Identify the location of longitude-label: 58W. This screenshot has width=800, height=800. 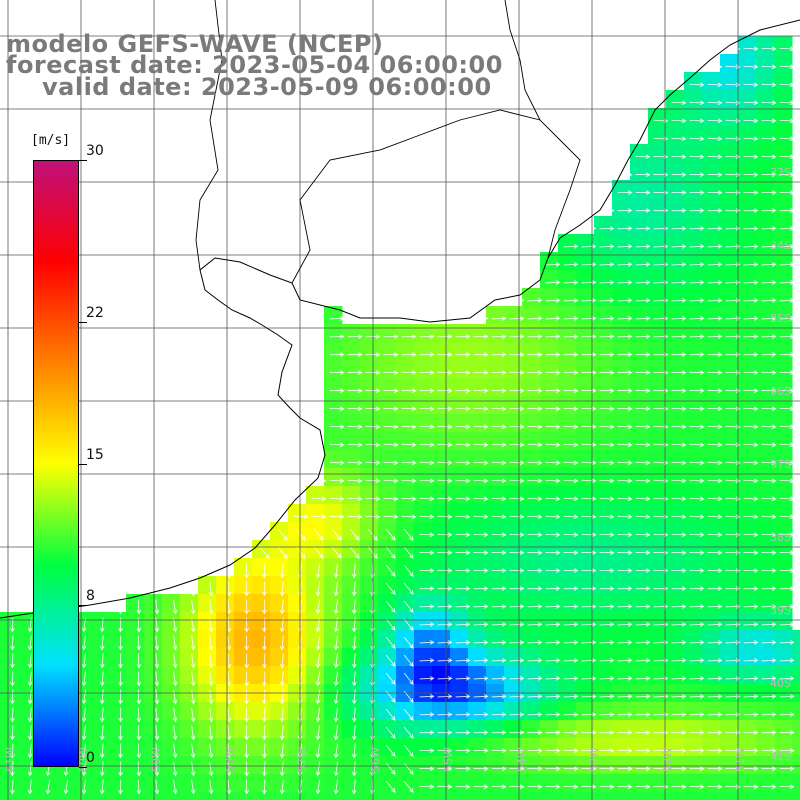
(229, 759).